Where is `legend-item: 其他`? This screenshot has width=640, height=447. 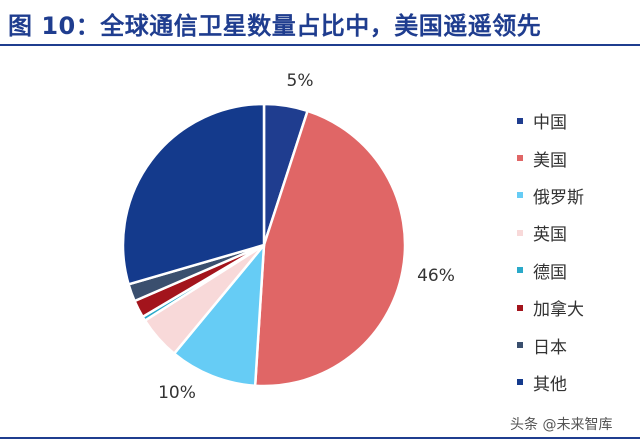 legend-item: 其他 is located at coordinates (550, 382).